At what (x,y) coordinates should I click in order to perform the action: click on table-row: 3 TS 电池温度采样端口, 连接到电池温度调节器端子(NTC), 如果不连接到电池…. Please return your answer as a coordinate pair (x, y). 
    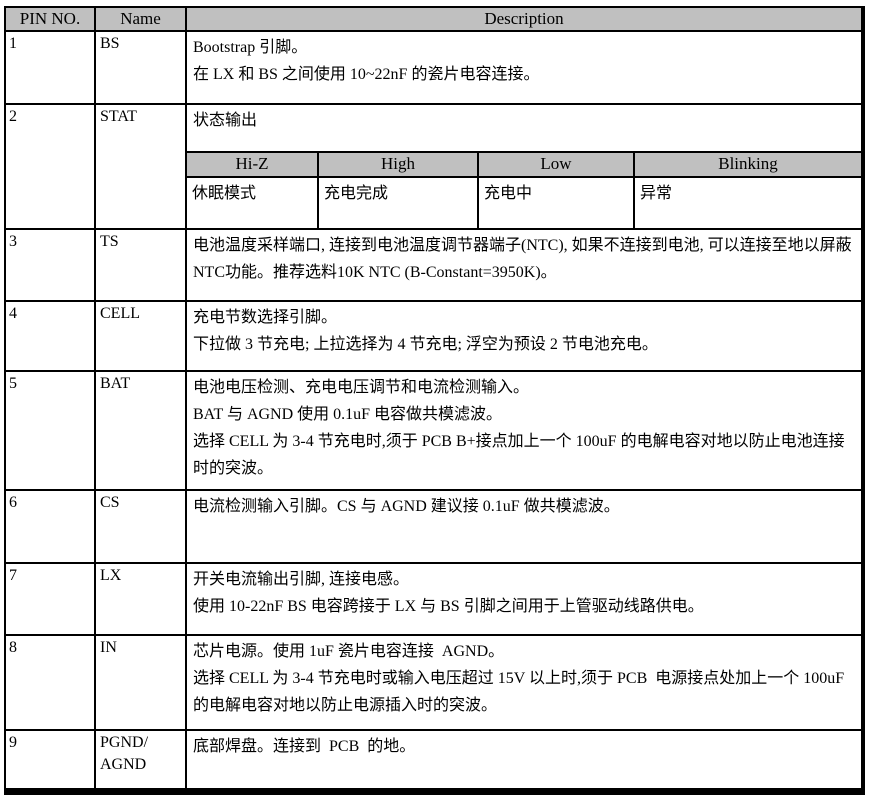
    Looking at the image, I should click on (434, 265).